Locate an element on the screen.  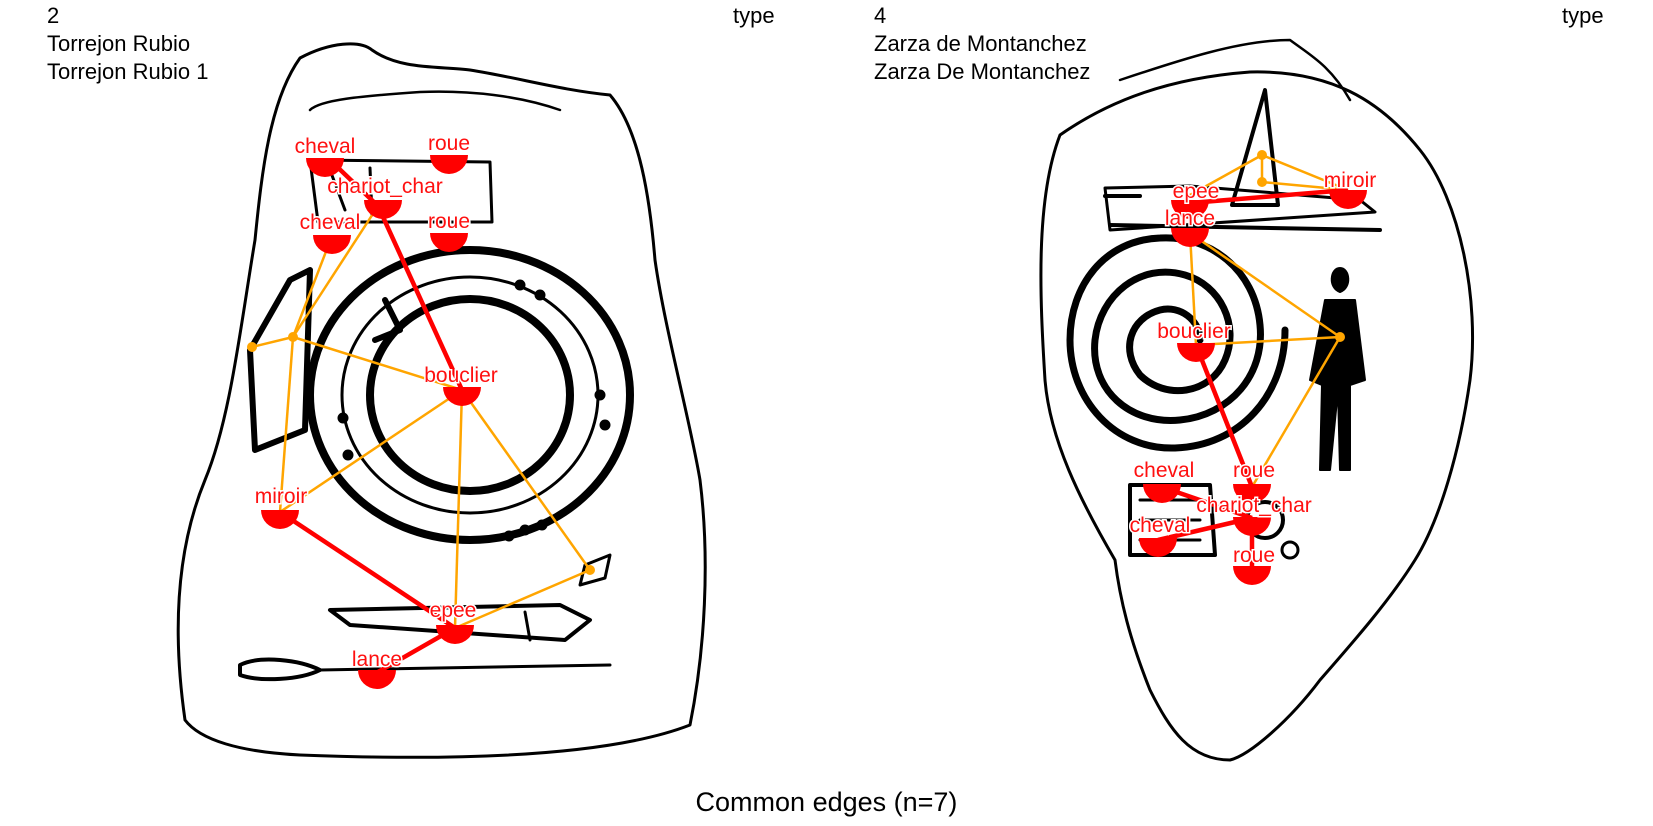
node-chariot-char-2: chariot_char is located at coordinates (1254, 514).